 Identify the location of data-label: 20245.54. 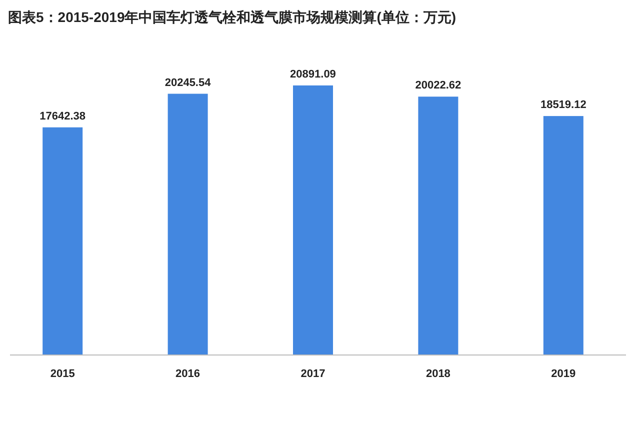
(188, 82).